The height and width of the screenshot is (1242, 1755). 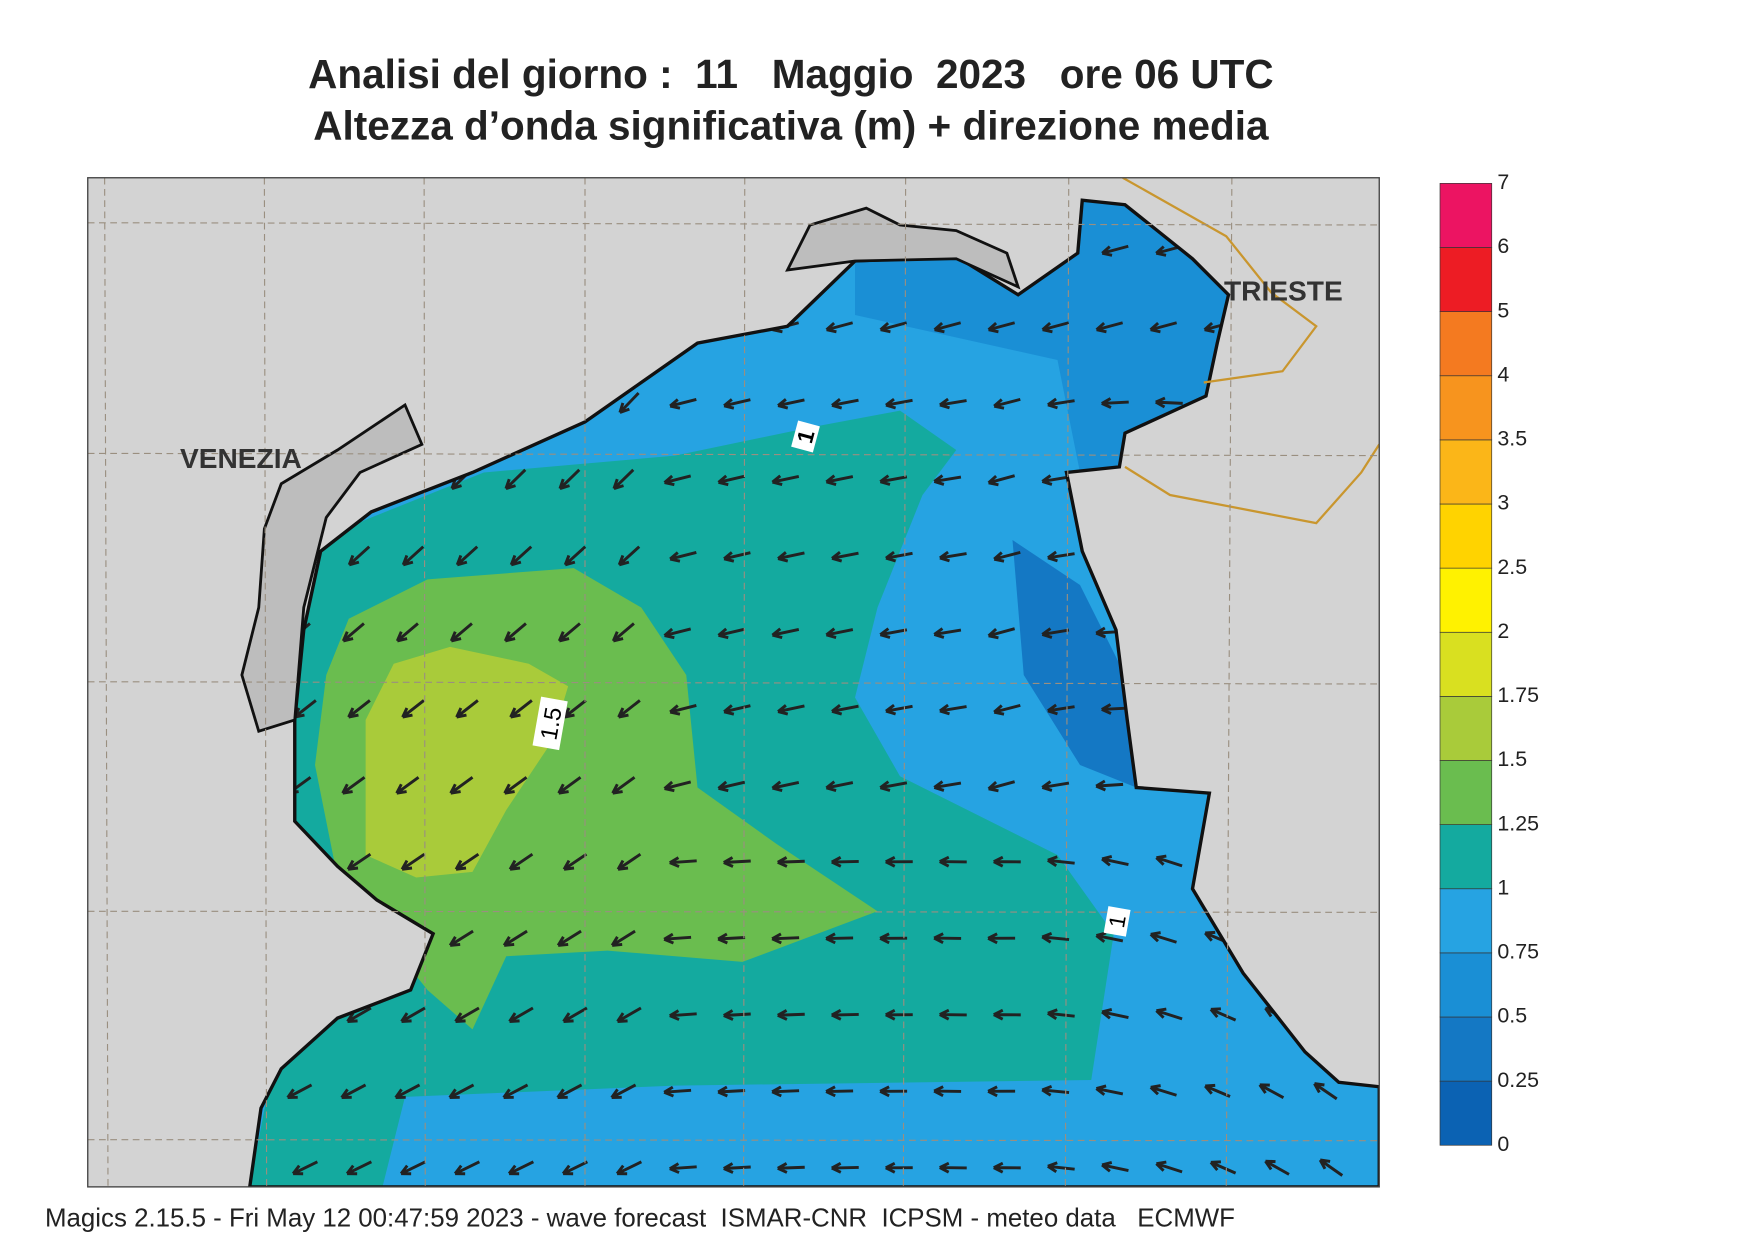 I want to click on colorbar-label: 6, so click(x=1503, y=246).